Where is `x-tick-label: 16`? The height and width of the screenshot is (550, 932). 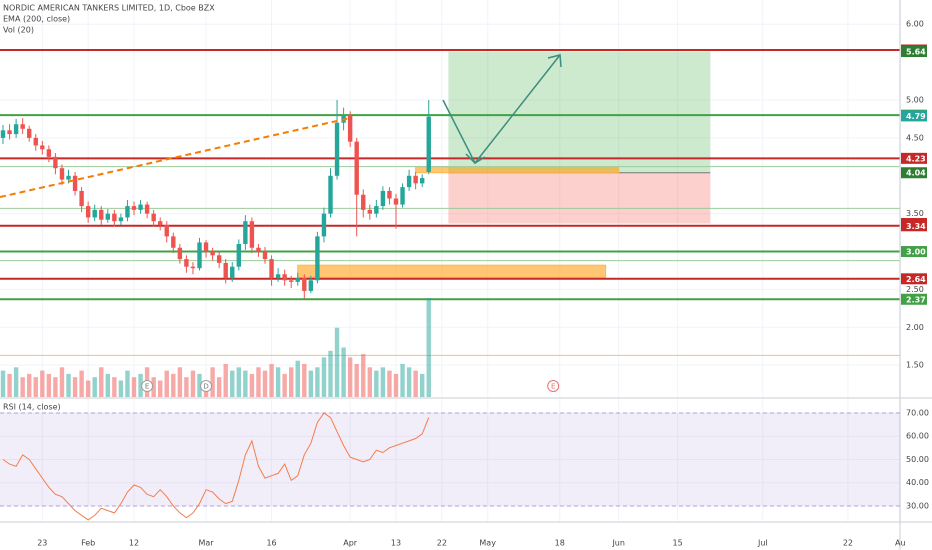 x-tick-label: 16 is located at coordinates (271, 543).